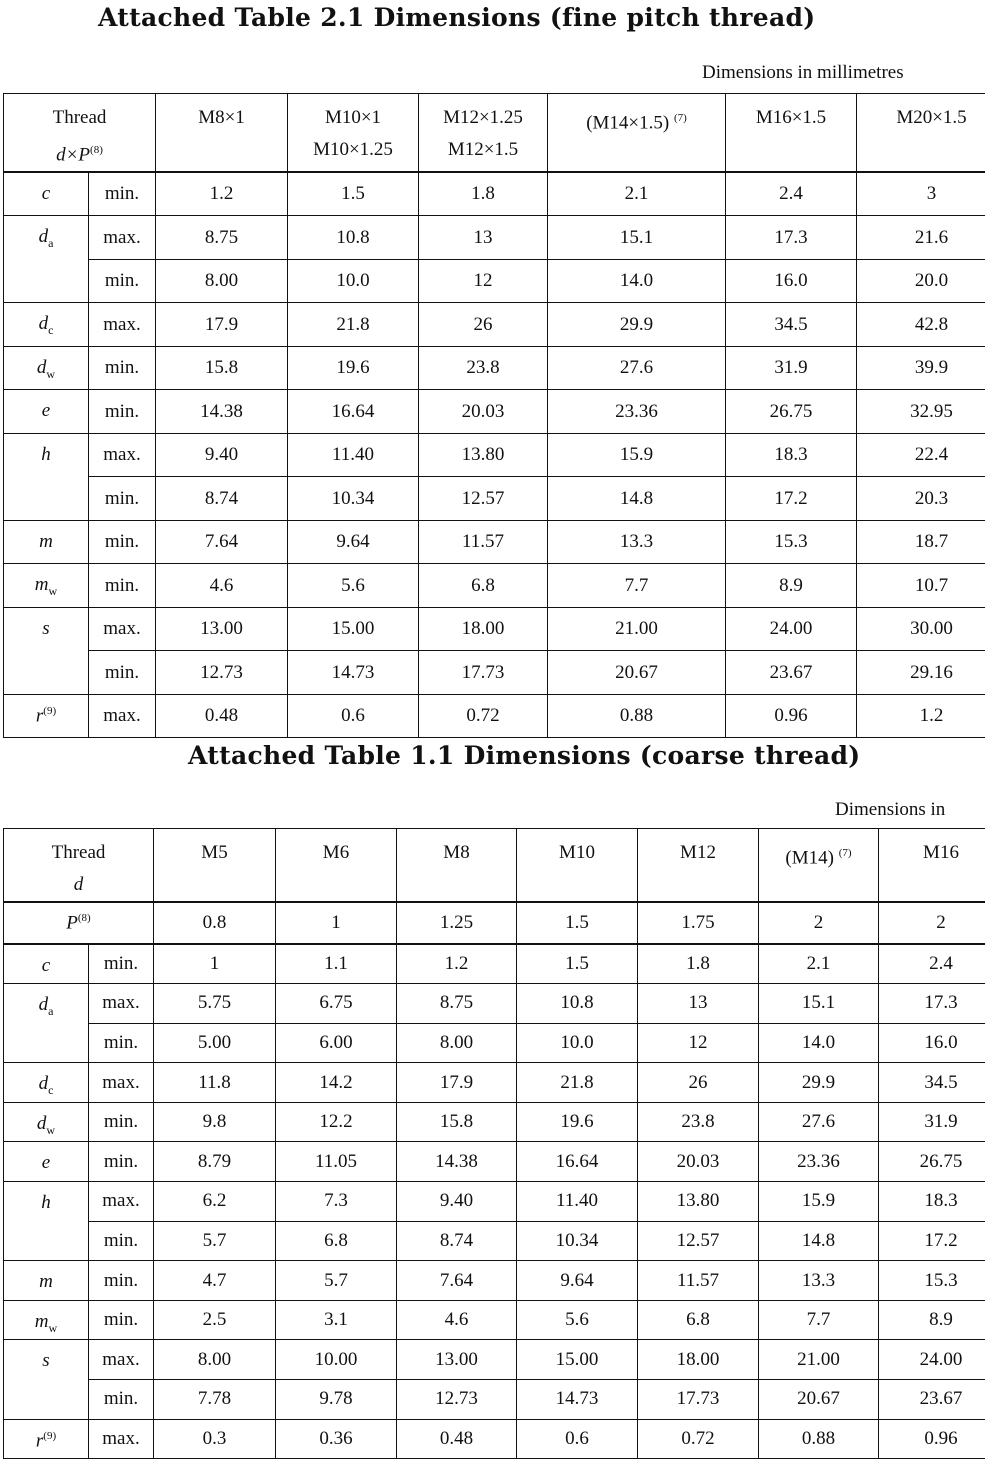 Image resolution: width=985 pixels, height=1460 pixels. Describe the element at coordinates (336, 1082) in the screenshot. I see `cell-value: 14.2` at that location.